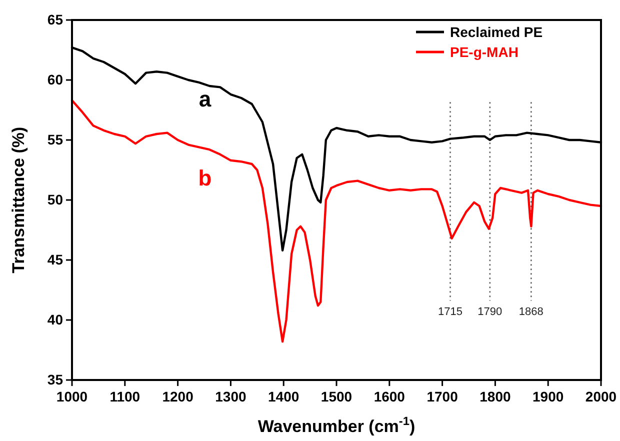  Describe the element at coordinates (55, 259) in the screenshot. I see `y-tick-label: 45` at that location.